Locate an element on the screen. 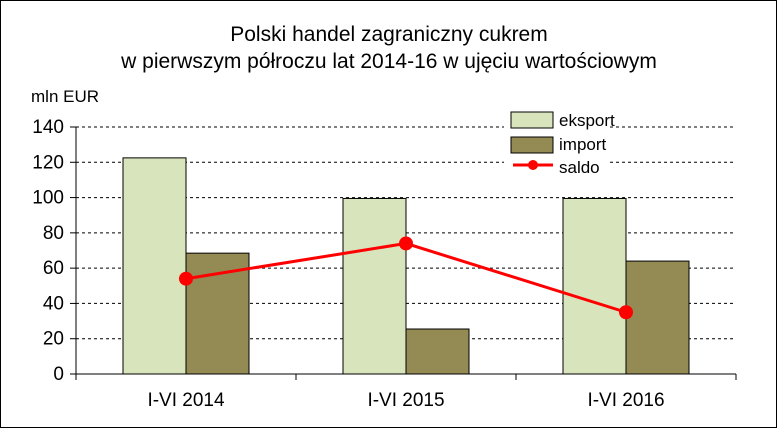  y-tick-label: 40 is located at coordinates (53, 303).